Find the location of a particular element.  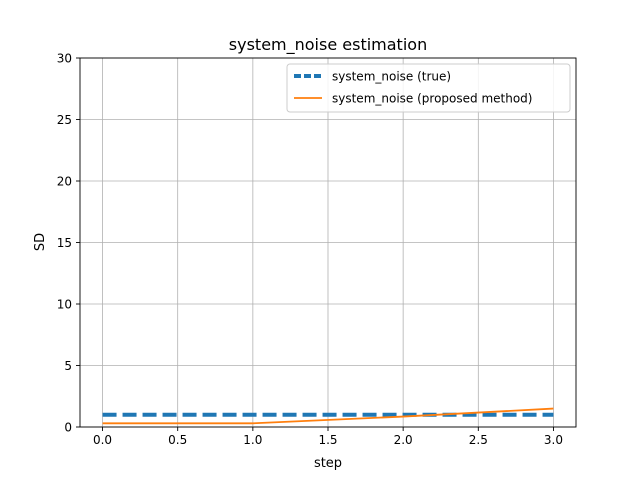

y-axis-label: SD is located at coordinates (40, 242).